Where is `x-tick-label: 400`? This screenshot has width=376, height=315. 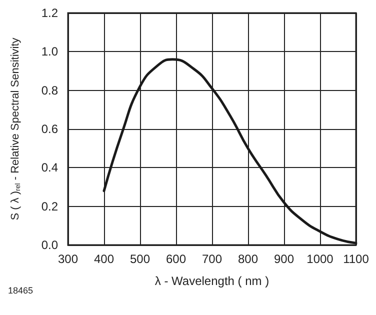
x-tick-label: 400 is located at coordinates (104, 259).